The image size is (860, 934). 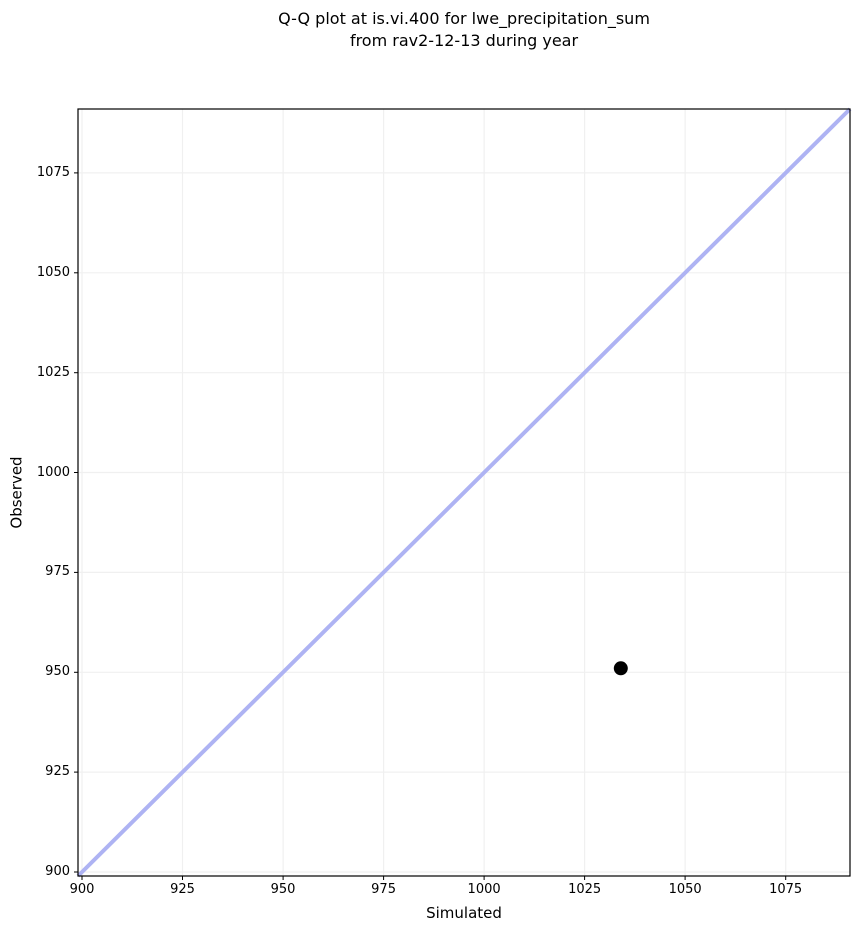 I want to click on y-tick-label: 1025, so click(x=53, y=372).